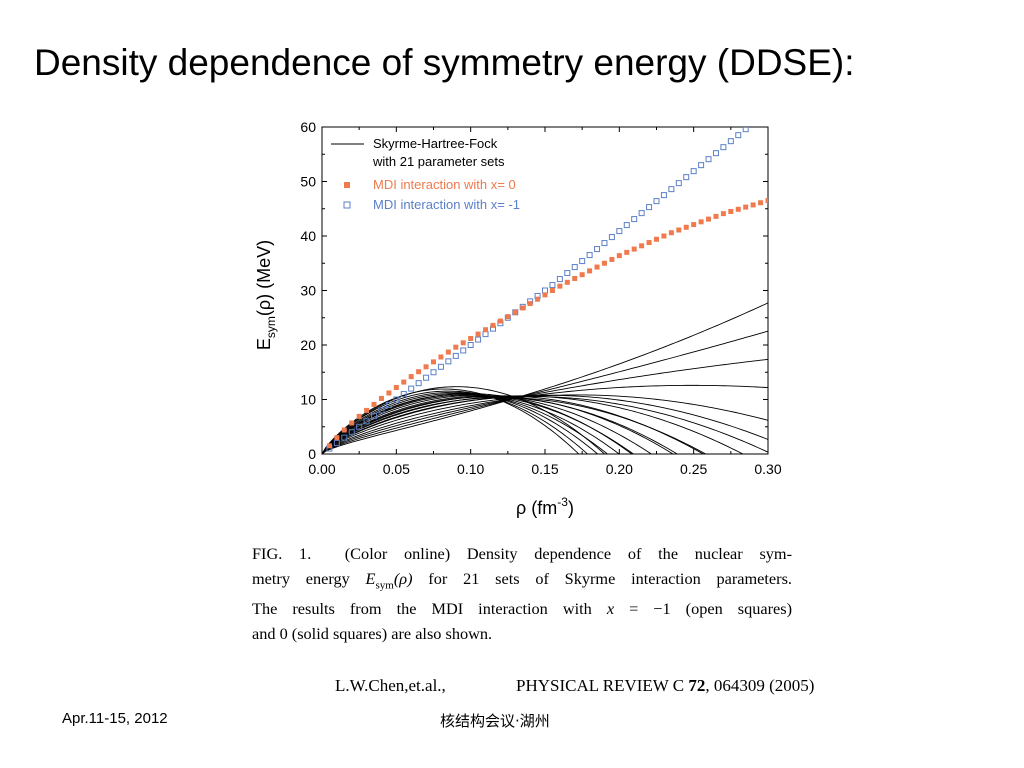  What do you see at coordinates (372, 633) in the screenshot?
I see `caption-line-4: and 0 (solid squares) are also shown.` at bounding box center [372, 633].